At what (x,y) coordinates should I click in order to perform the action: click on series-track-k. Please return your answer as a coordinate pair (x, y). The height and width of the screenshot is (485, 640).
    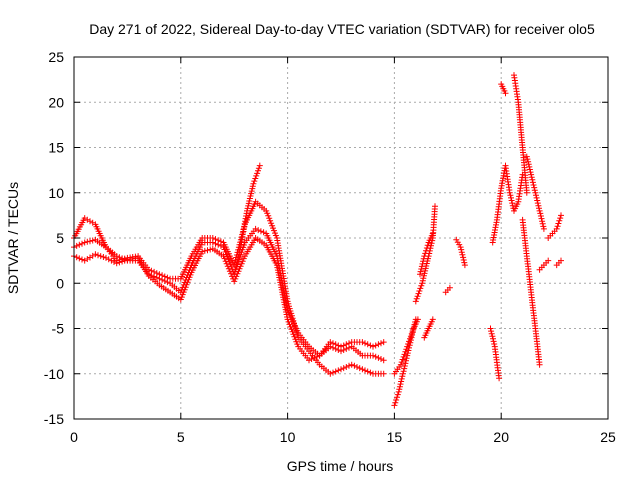
    Looking at the image, I should click on (460, 252).